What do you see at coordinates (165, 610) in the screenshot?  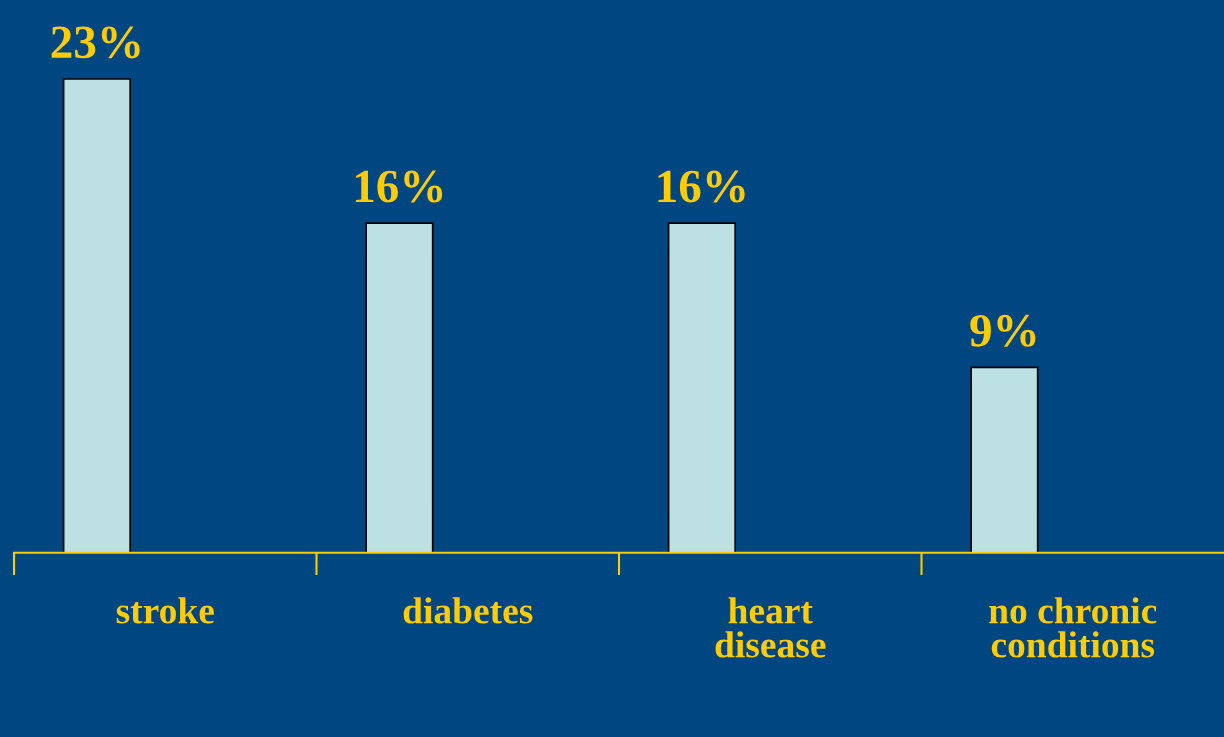 I see `x-tick-label: stroke` at bounding box center [165, 610].